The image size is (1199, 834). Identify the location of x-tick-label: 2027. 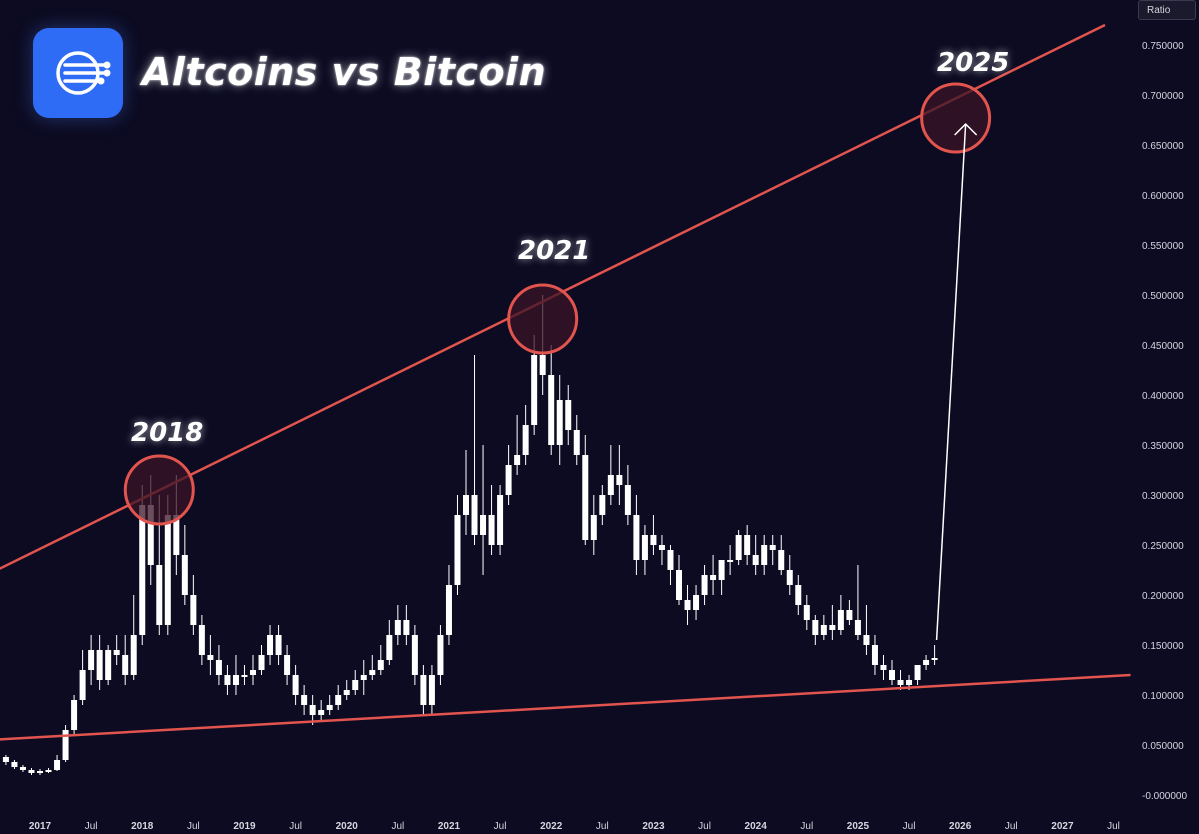
(1062, 826).